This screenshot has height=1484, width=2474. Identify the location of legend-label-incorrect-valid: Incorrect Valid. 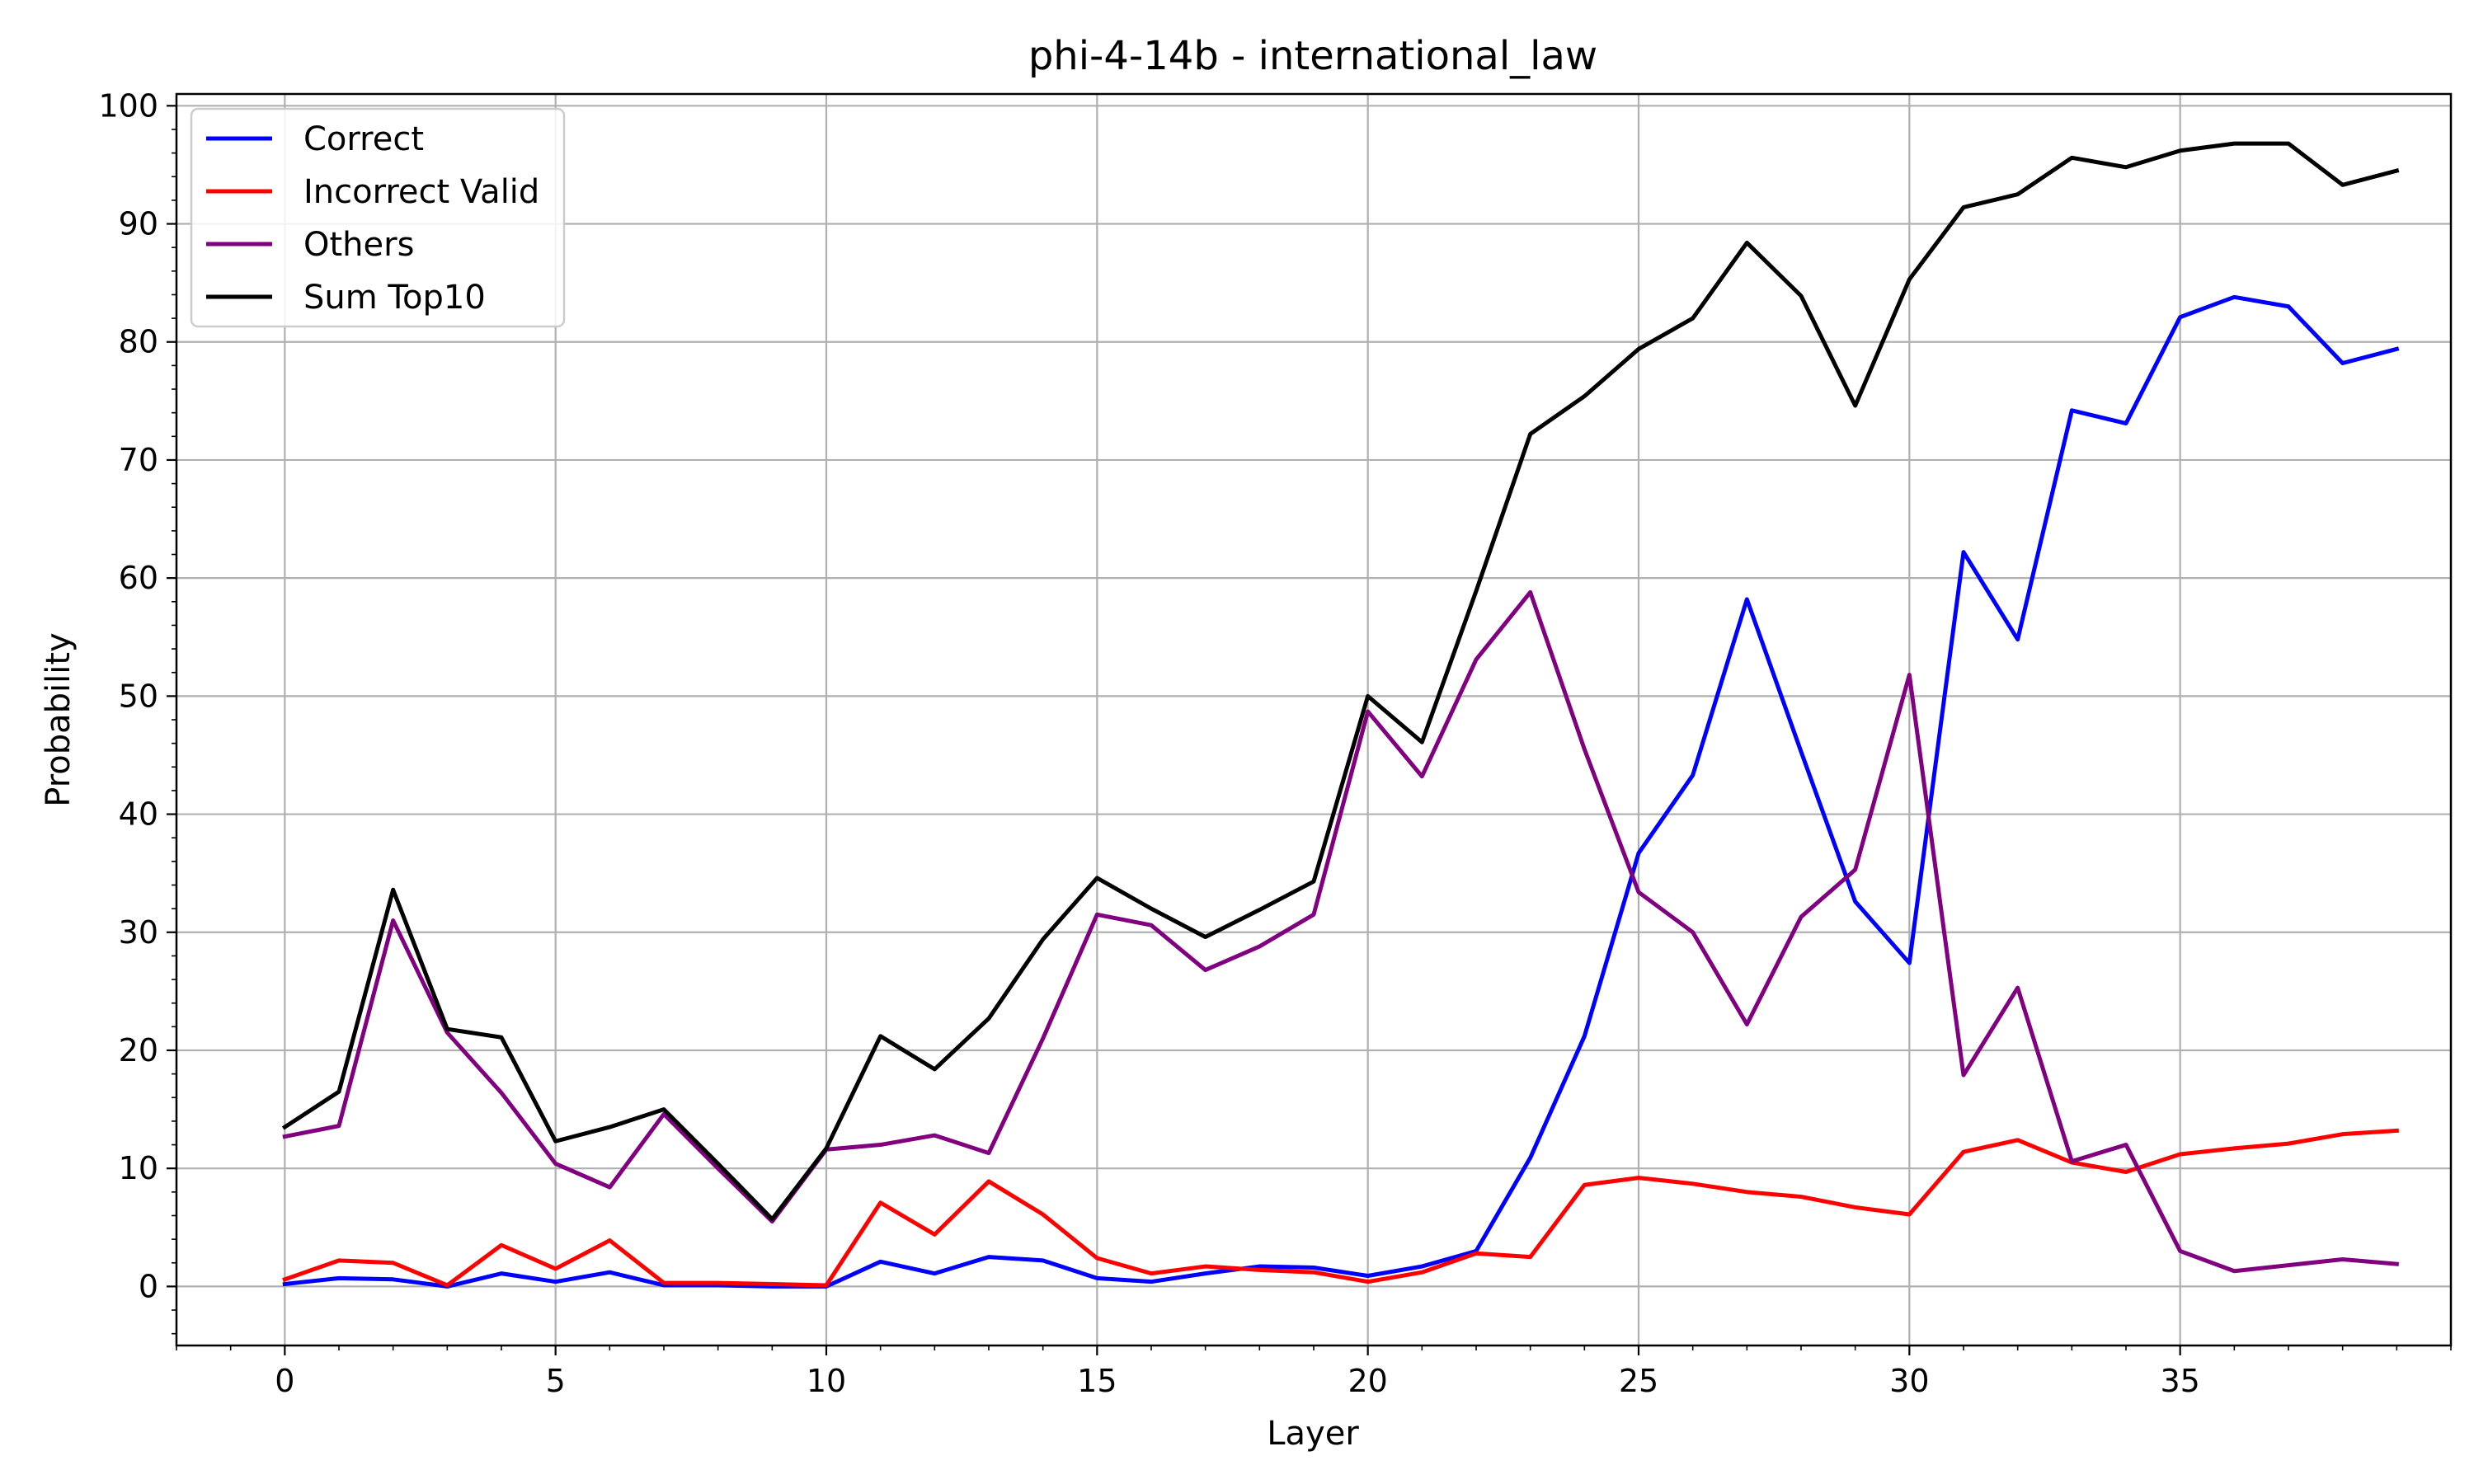
(421, 192).